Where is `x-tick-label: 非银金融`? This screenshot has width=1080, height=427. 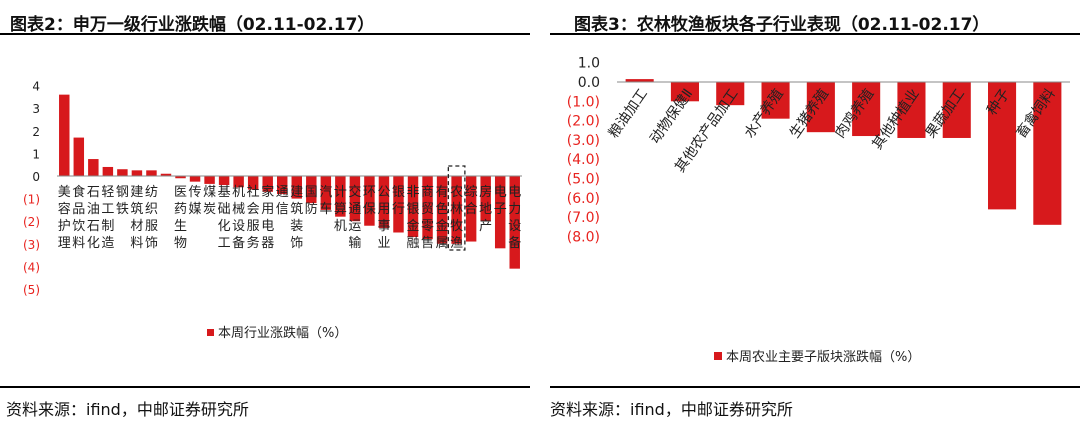 x-tick-label: 非银金融 is located at coordinates (413, 218).